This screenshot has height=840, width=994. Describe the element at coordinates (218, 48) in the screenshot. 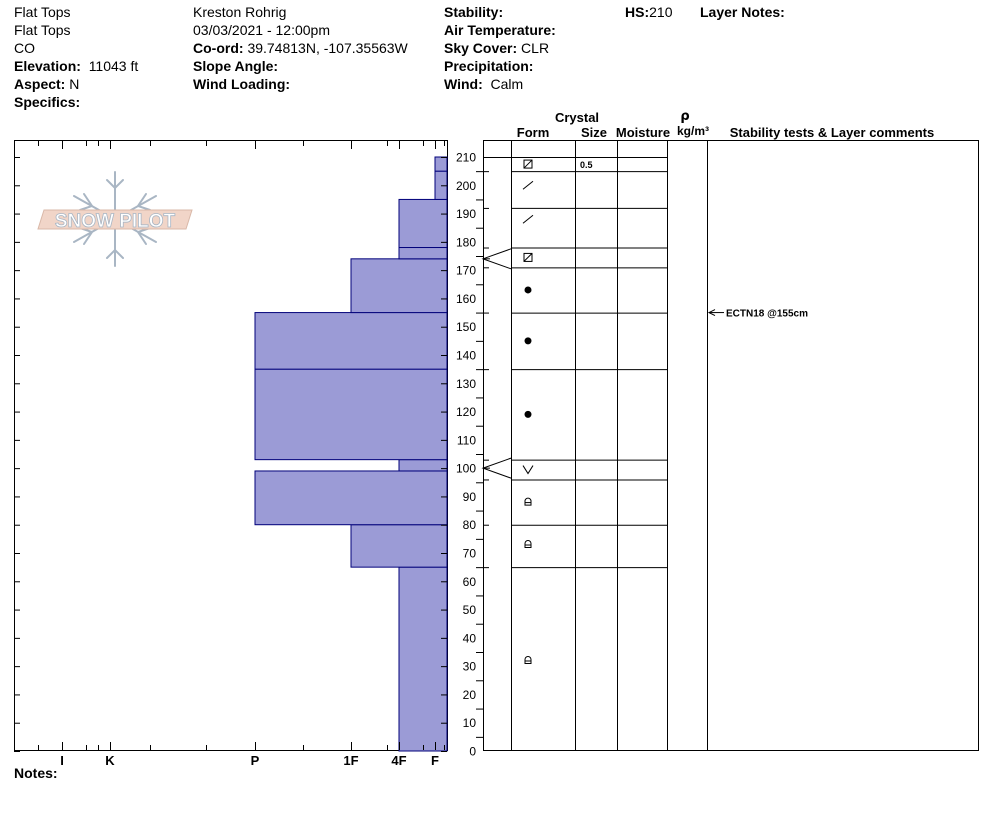

I see `coord-label: Co-ord:` at that location.